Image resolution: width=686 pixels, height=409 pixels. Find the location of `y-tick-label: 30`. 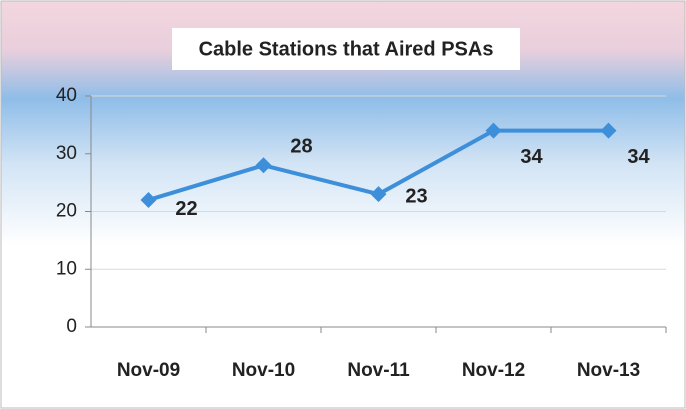

y-tick-label: 30 is located at coordinates (66, 153).